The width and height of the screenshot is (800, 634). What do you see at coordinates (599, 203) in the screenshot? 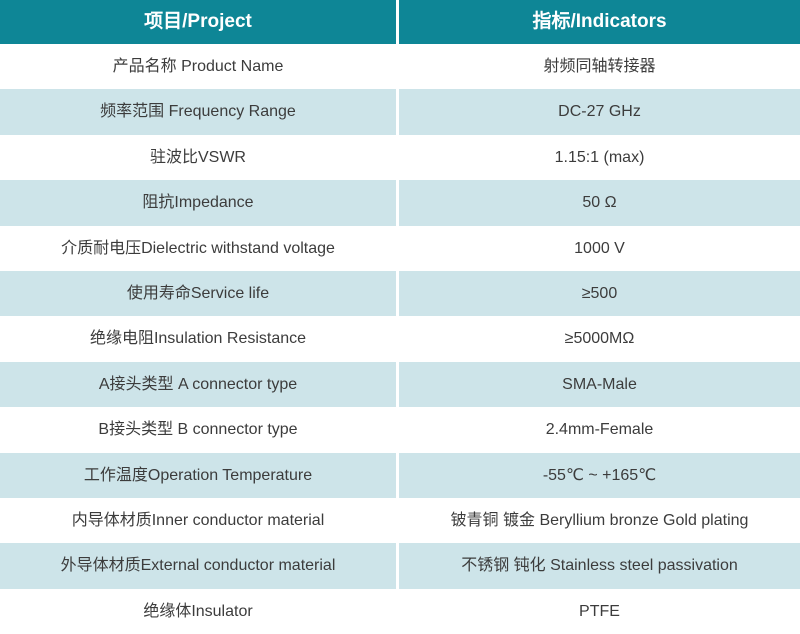
I see `indicator-cell: 50 Ω` at bounding box center [599, 203].